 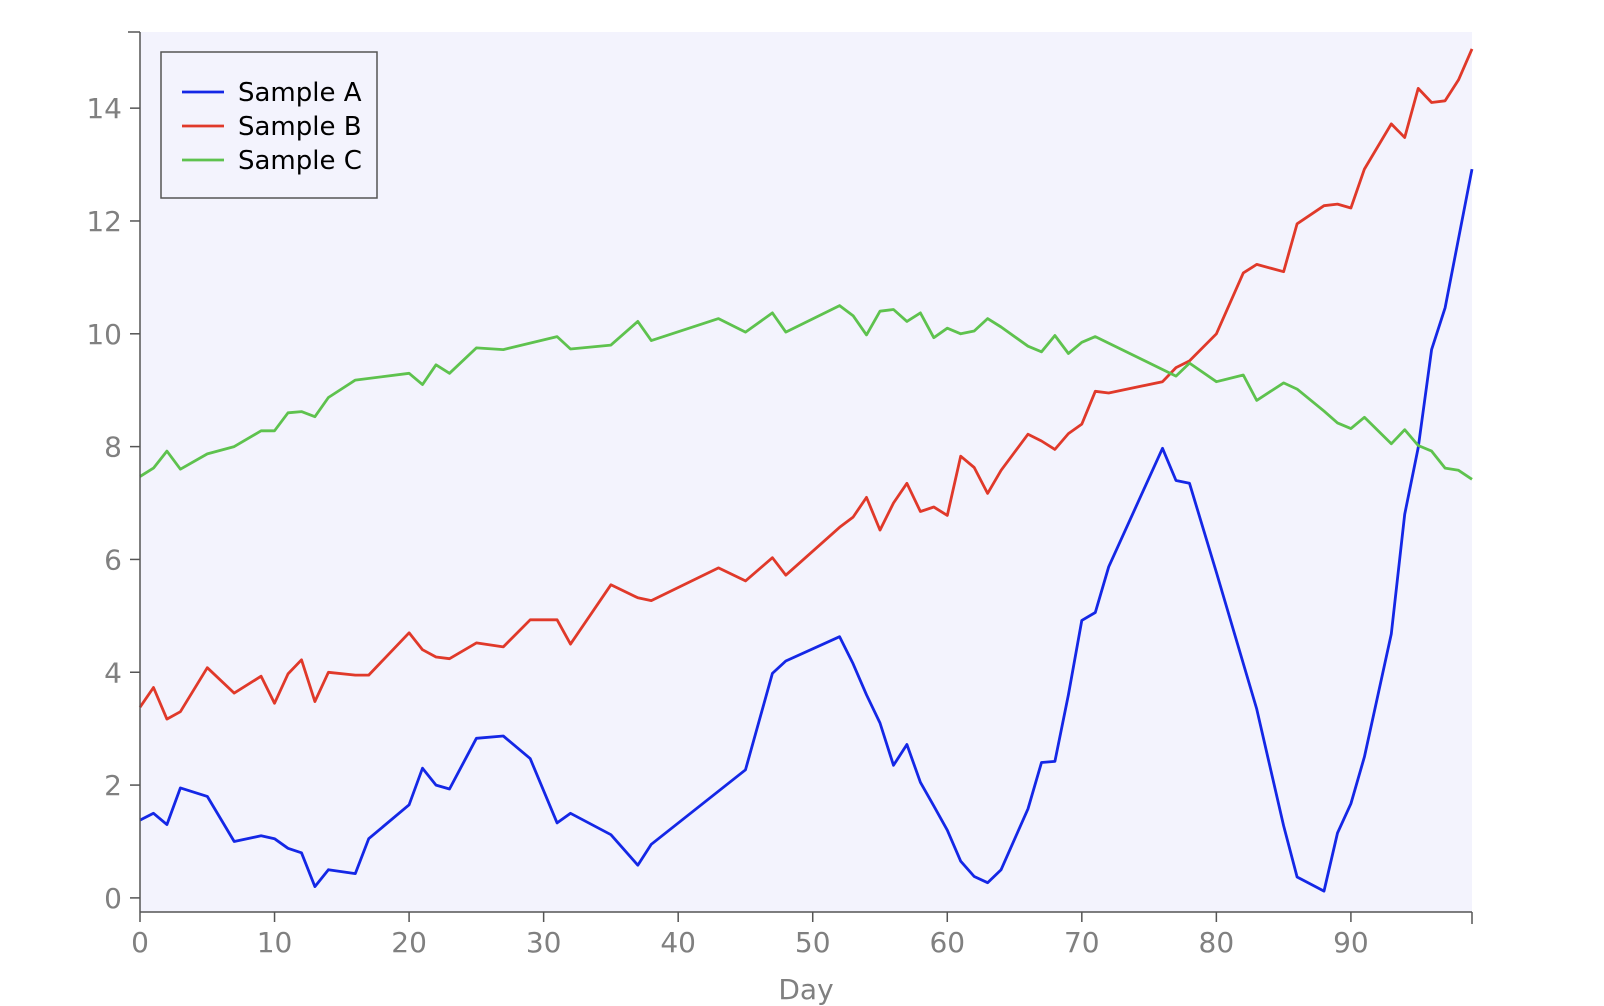 What do you see at coordinates (275, 942) in the screenshot?
I see `x-tick-label: 10` at bounding box center [275, 942].